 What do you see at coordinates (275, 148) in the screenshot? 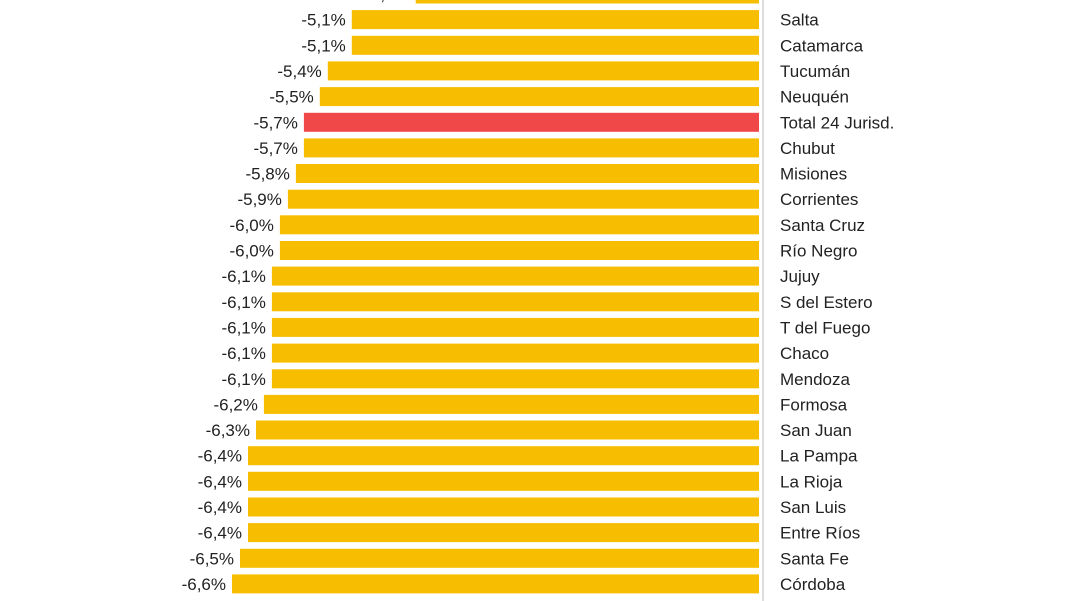
I see `value-label-6: -5,7%` at bounding box center [275, 148].